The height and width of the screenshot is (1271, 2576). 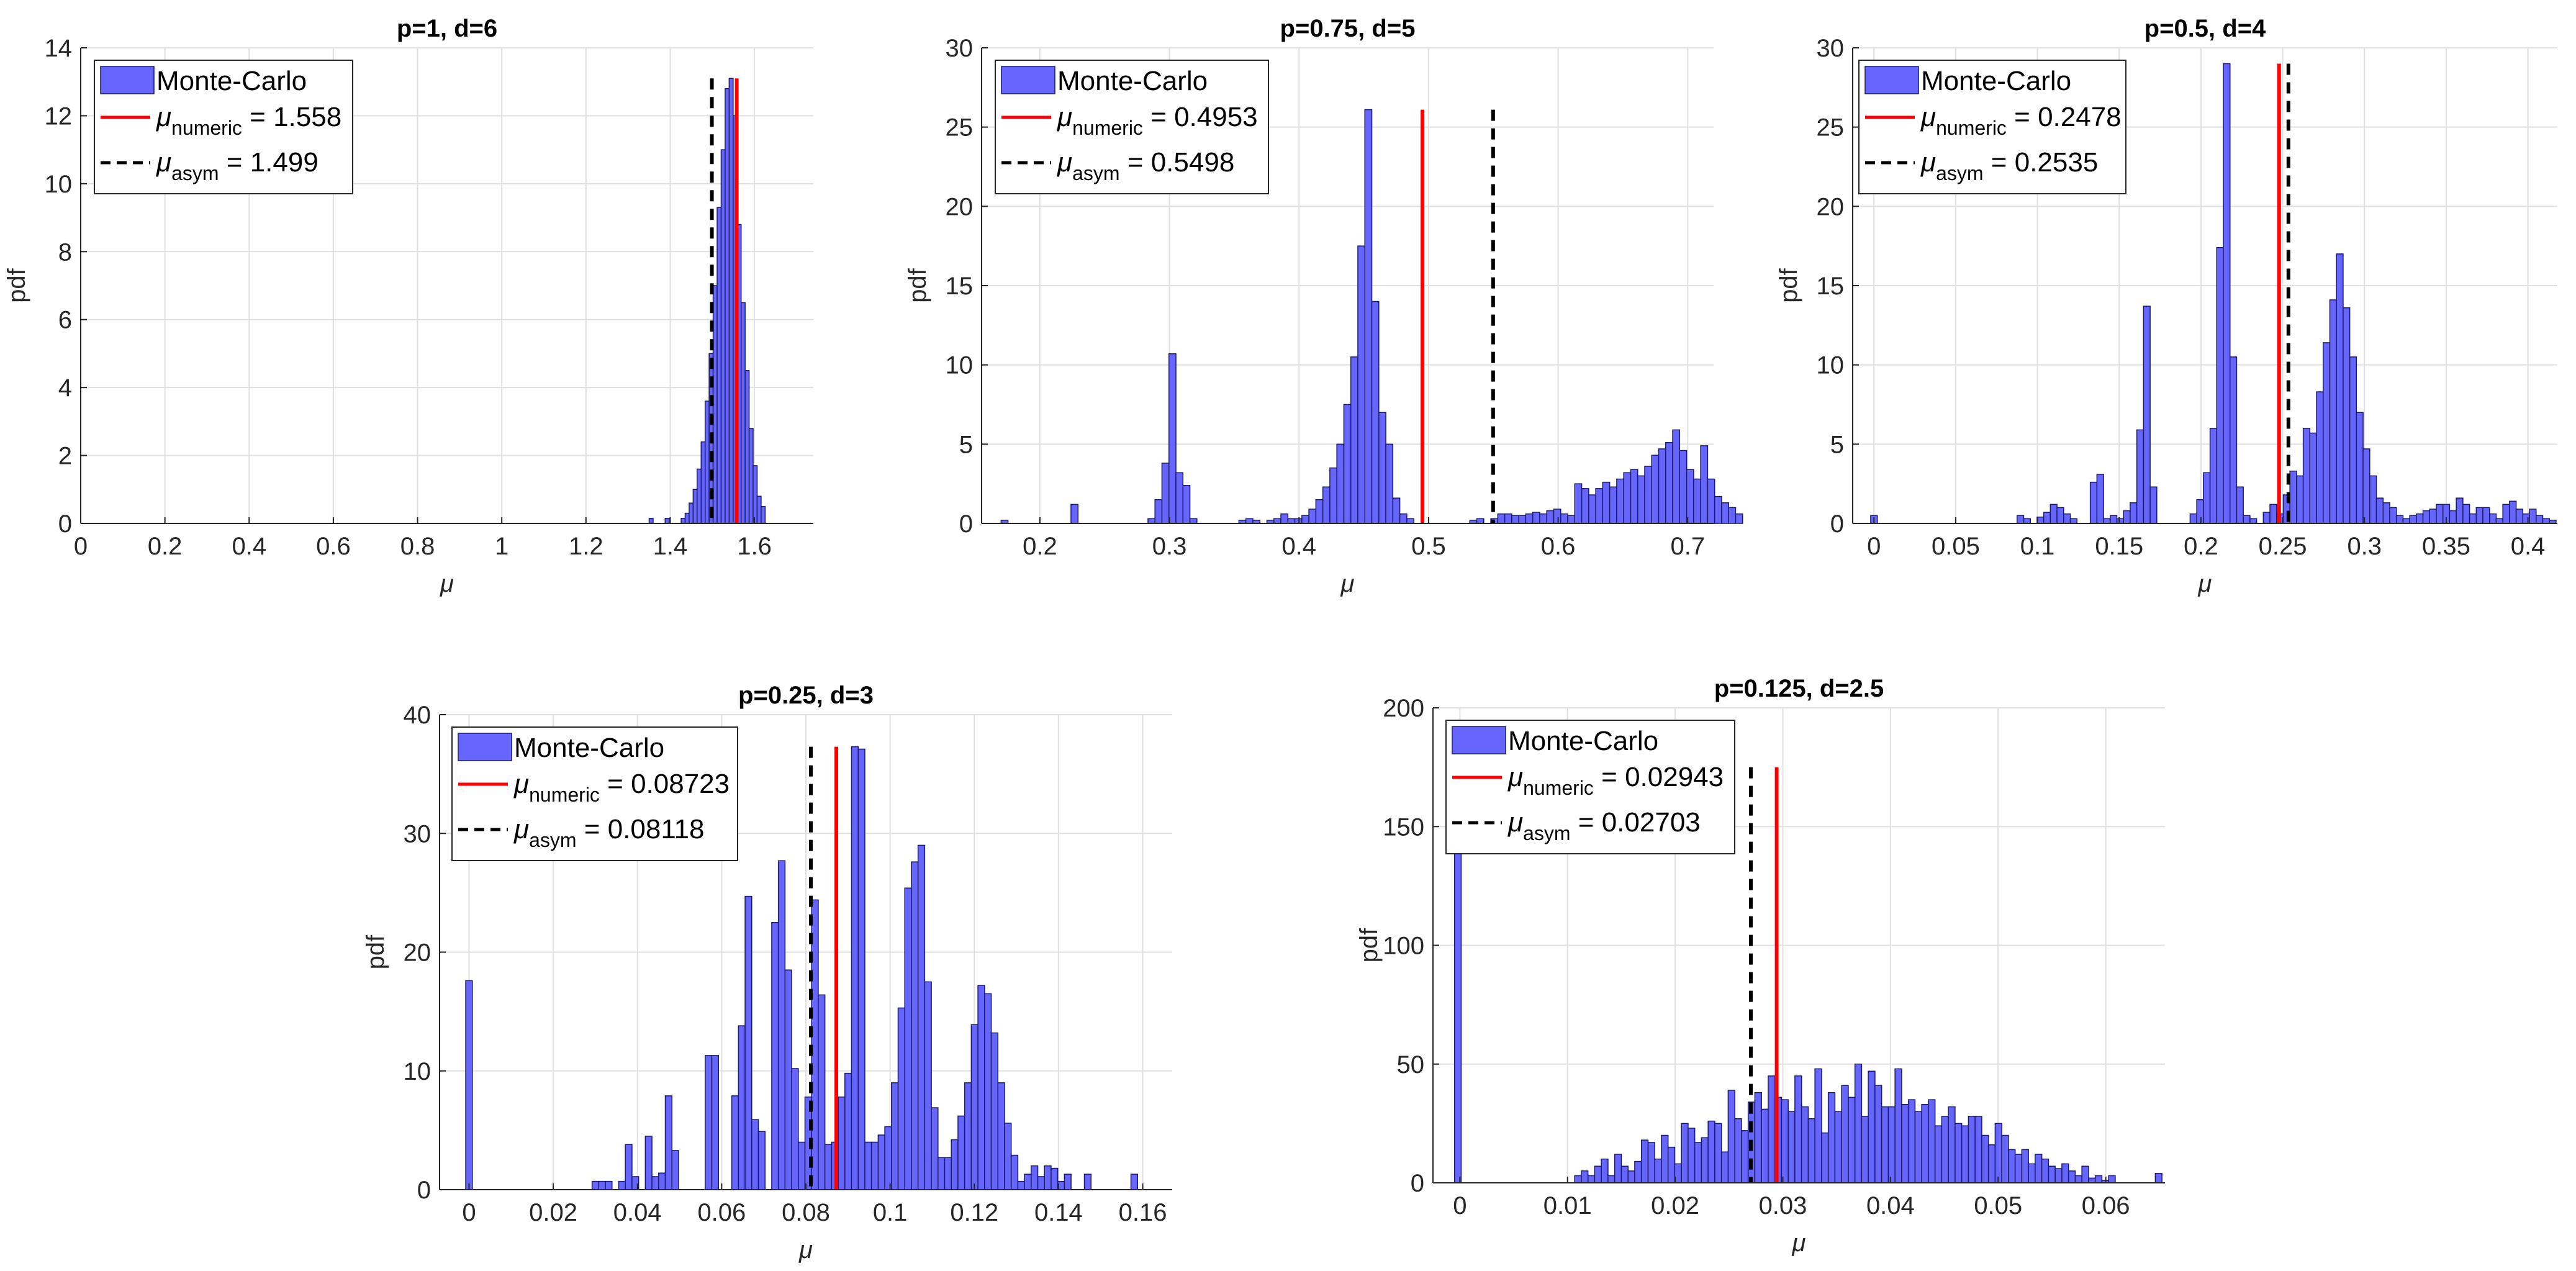 What do you see at coordinates (1604, 825) in the screenshot?
I see `legend-label-asym: μasym = 0.02703` at bounding box center [1604, 825].